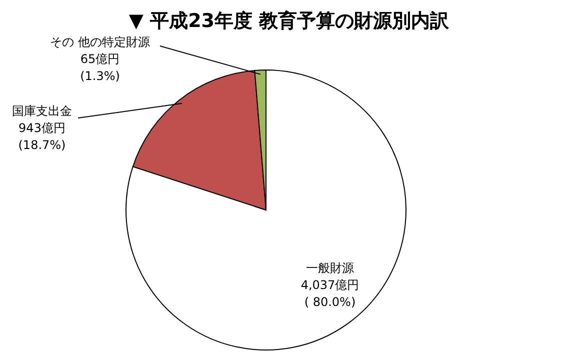  I want to click on chart-title: ▼ 平成23年度 教育予算の財源別内訳, so click(289, 21).